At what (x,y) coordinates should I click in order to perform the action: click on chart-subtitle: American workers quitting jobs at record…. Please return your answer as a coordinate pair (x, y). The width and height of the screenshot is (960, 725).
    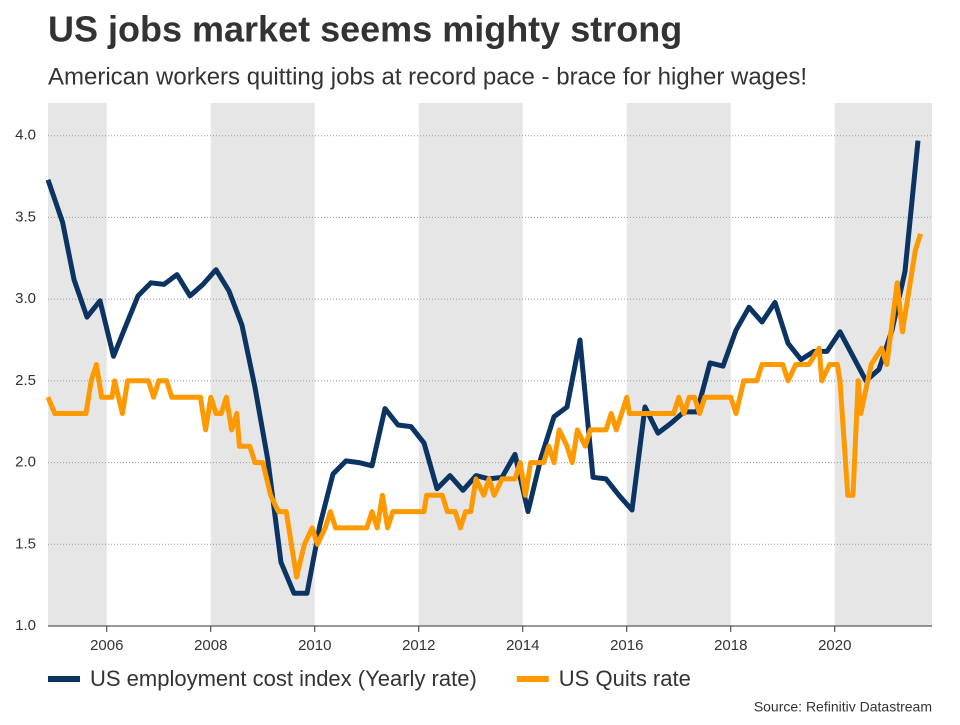
    Looking at the image, I should click on (427, 76).